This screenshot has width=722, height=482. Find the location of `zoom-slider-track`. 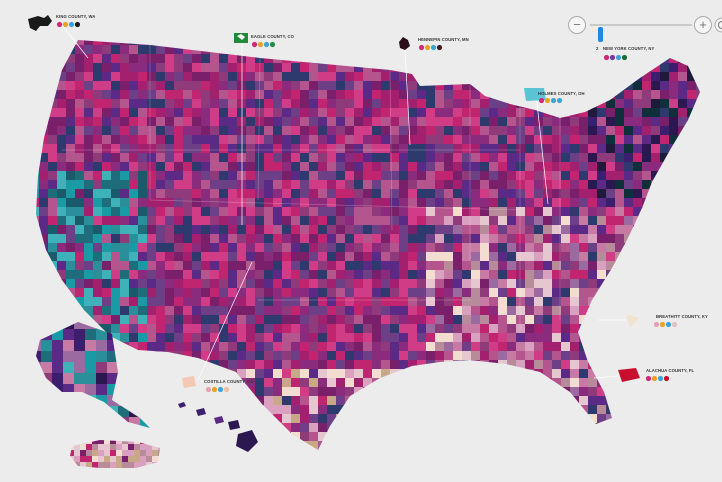

zoom-slider-track is located at coordinates (641, 33).